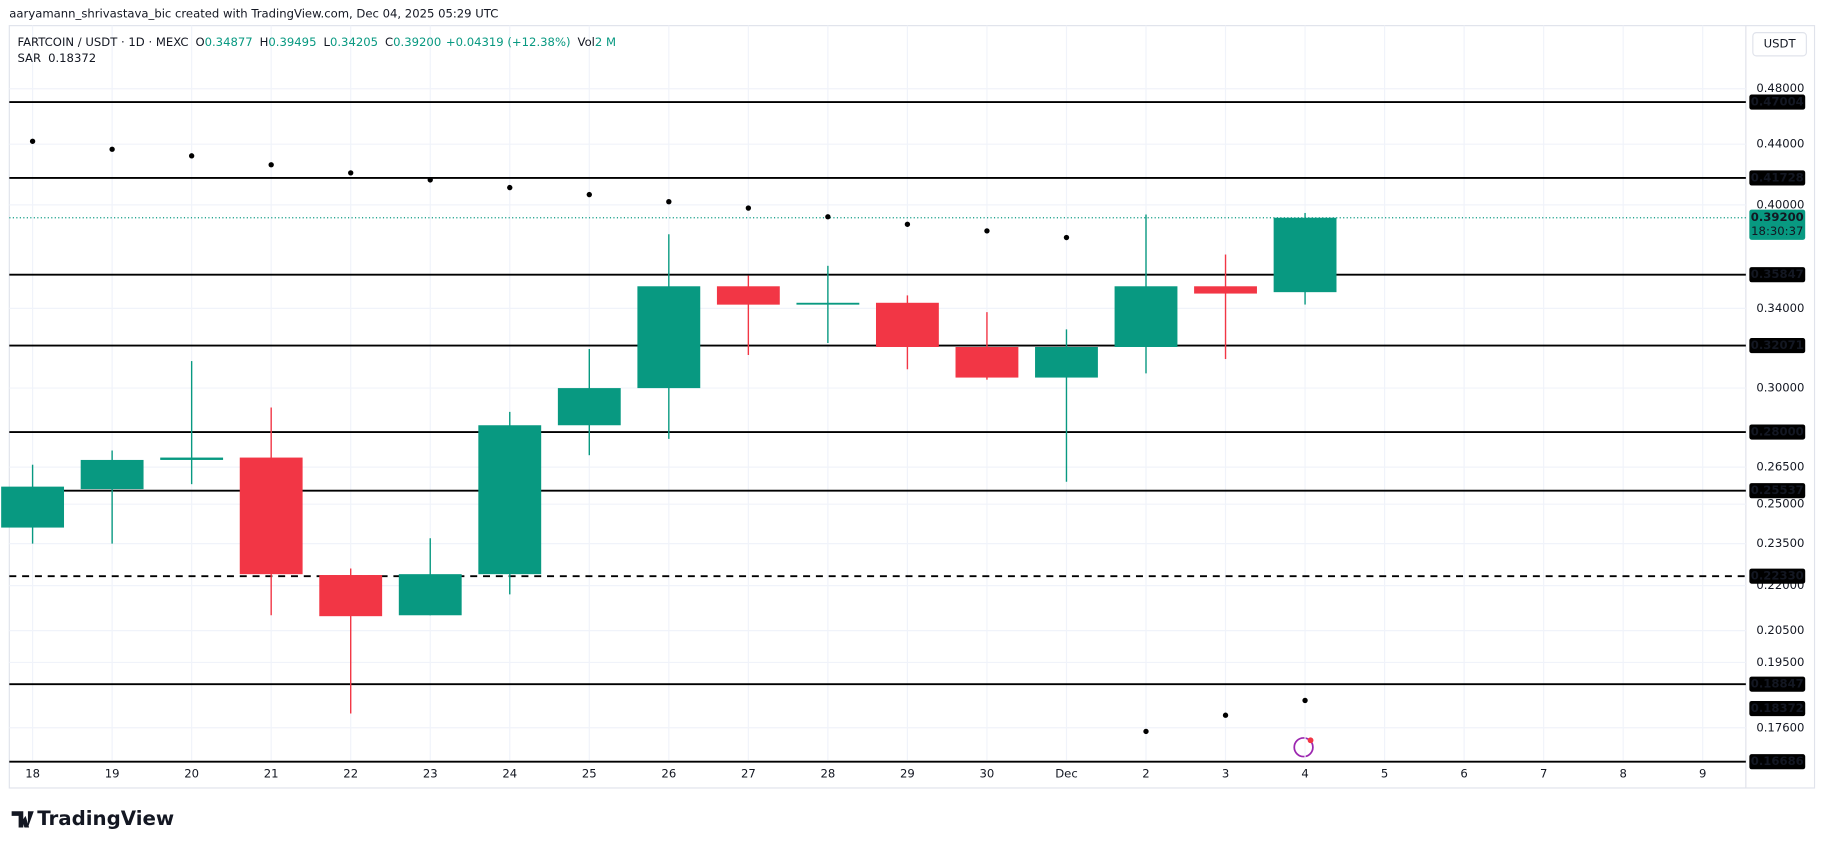 The height and width of the screenshot is (849, 1825). Describe the element at coordinates (1780, 630) in the screenshot. I see `y-tick-label: 0.20500` at that location.